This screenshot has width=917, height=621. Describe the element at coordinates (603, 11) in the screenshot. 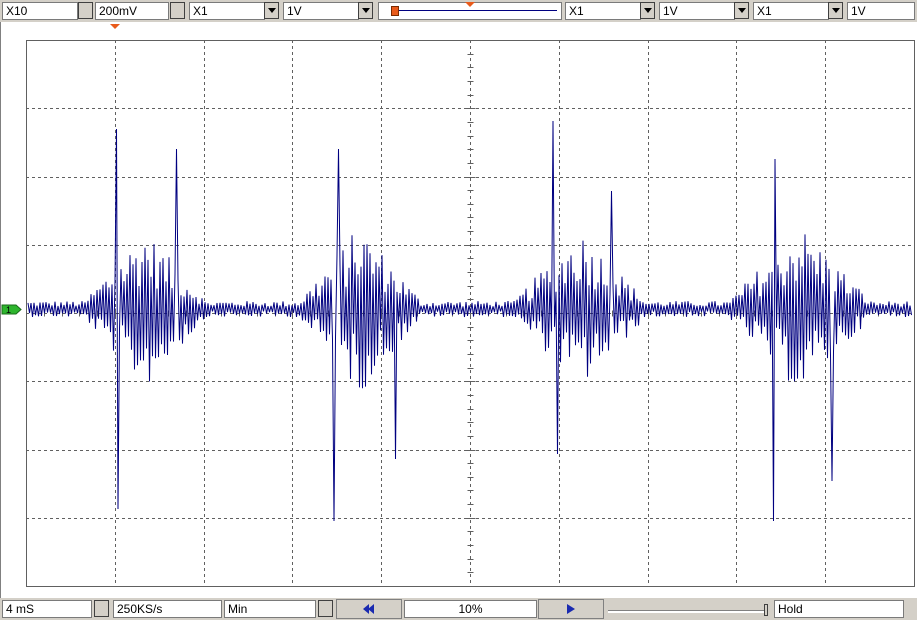

I see `ch-b-mult-select: X1` at that location.